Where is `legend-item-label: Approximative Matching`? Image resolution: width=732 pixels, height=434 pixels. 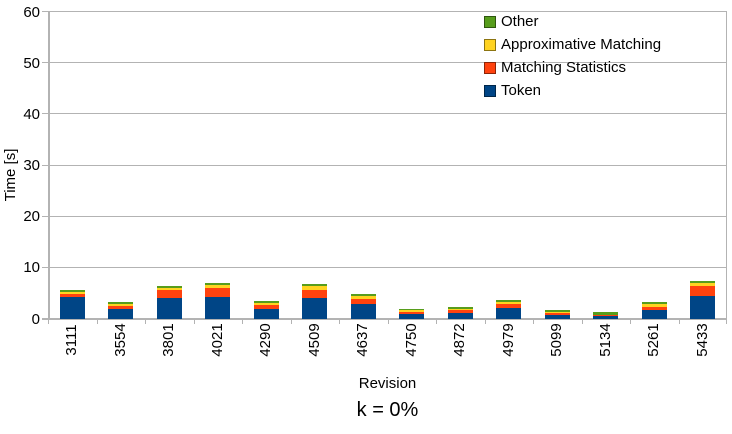 legend-item-label: Approximative Matching is located at coordinates (581, 44).